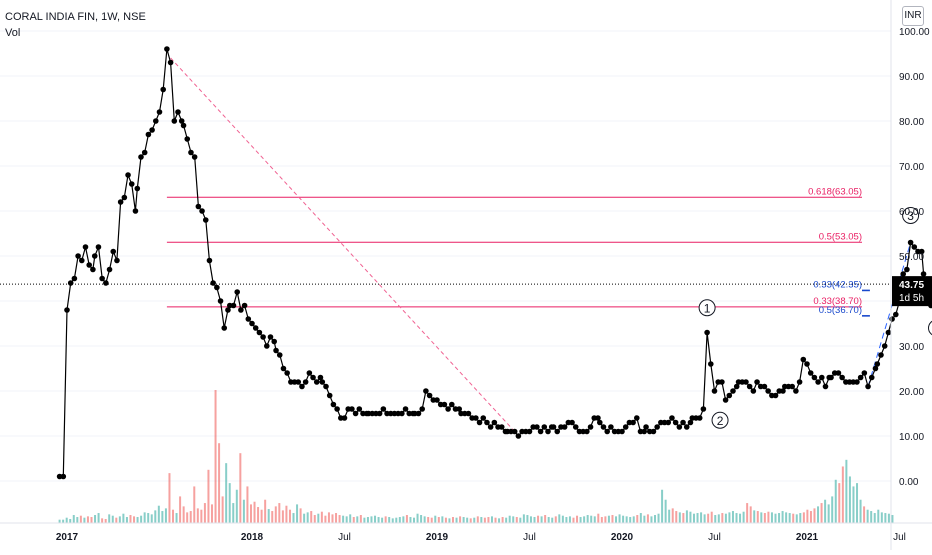  Describe the element at coordinates (911, 285) in the screenshot. I see `last-price-value: 43.75` at that location.